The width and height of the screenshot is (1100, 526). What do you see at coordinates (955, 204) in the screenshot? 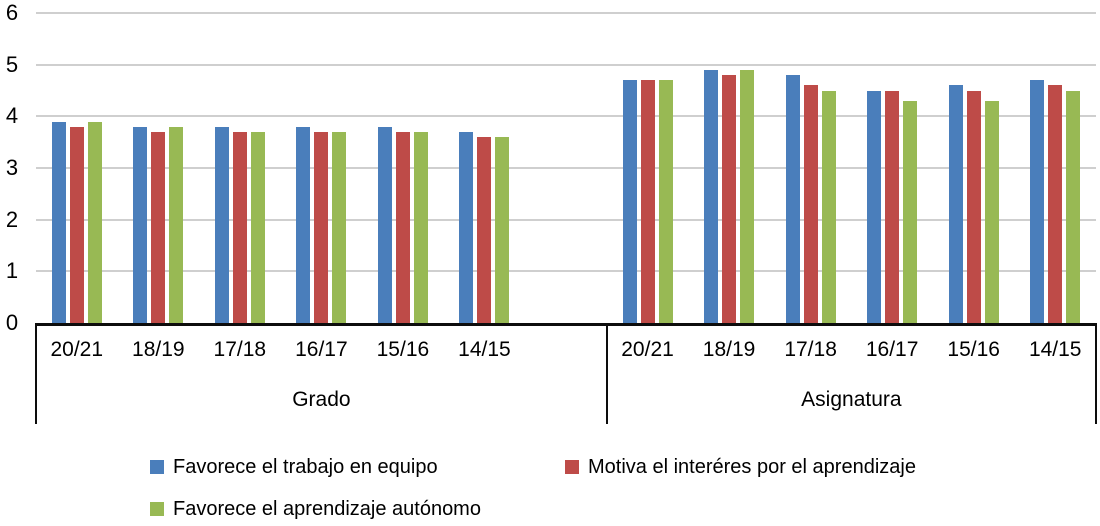
I see `bar-asignatura-15-16-s0` at bounding box center [955, 204].